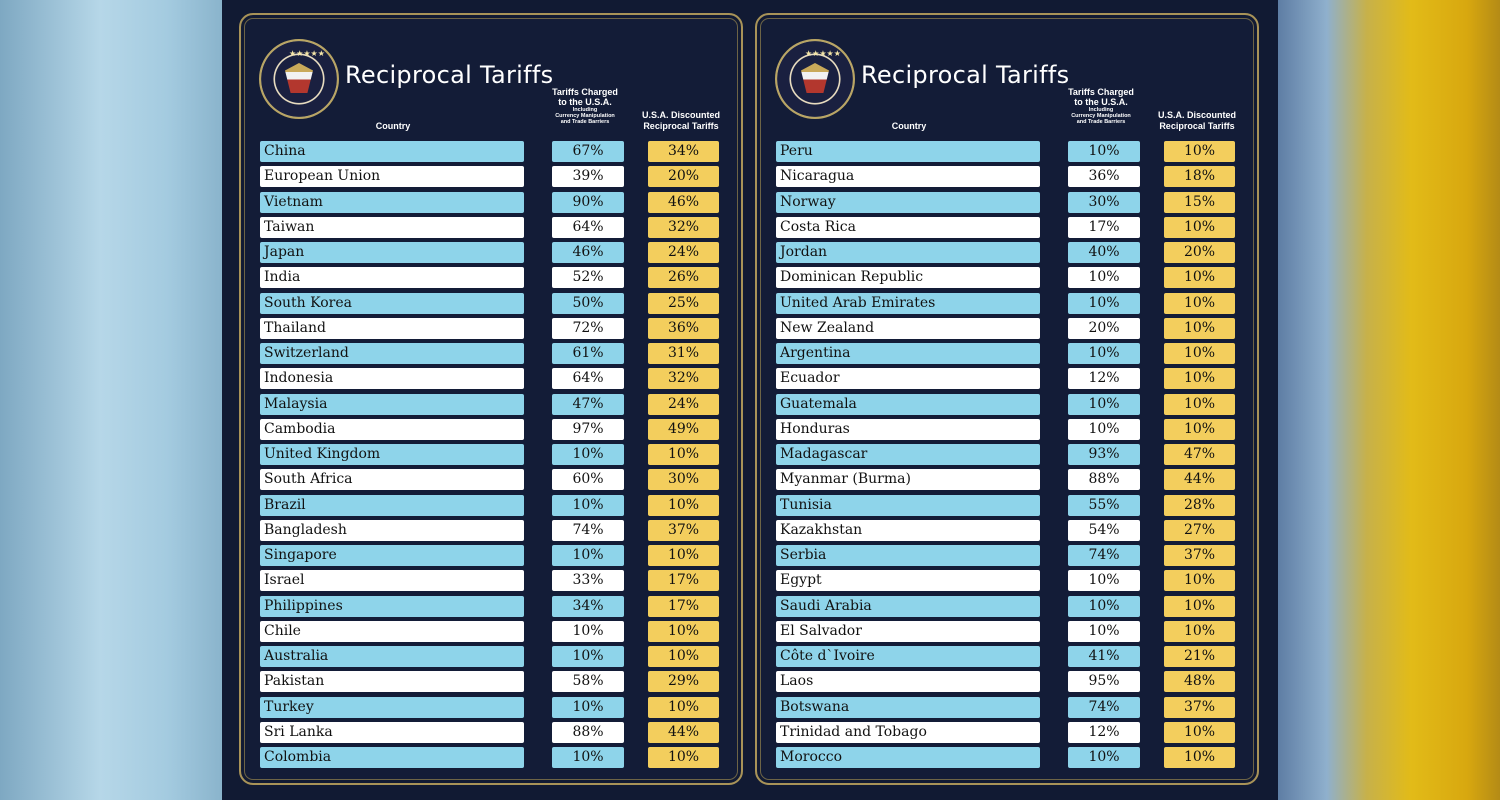  What do you see at coordinates (683, 177) in the screenshot?
I see `discounted-tariff-cell: 20%` at bounding box center [683, 177].